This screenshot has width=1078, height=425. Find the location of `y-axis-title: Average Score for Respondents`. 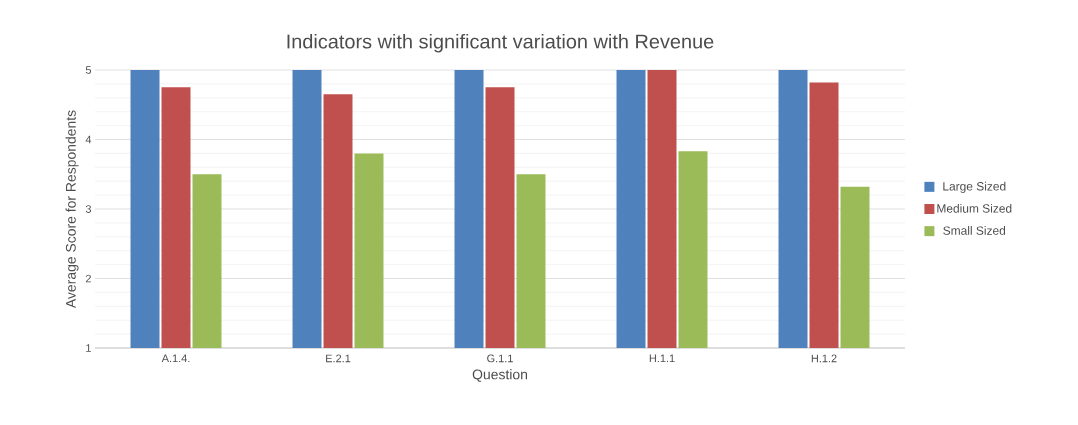

y-axis-title: Average Score for Respondents is located at coordinates (72, 209).